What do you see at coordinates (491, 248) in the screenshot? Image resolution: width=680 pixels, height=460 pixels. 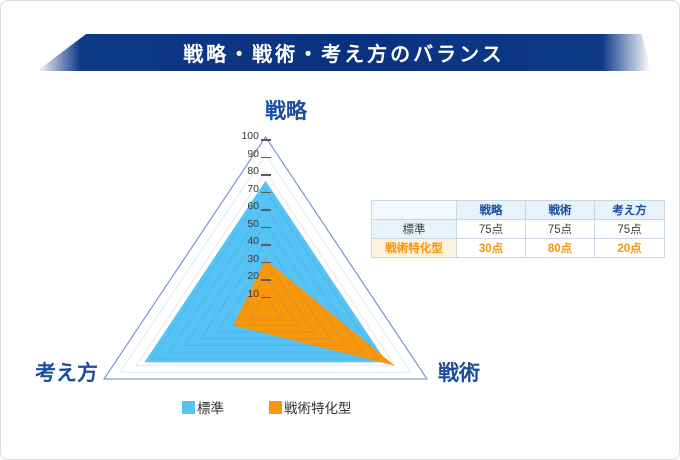 I see `score-cell: 30点` at bounding box center [491, 248].